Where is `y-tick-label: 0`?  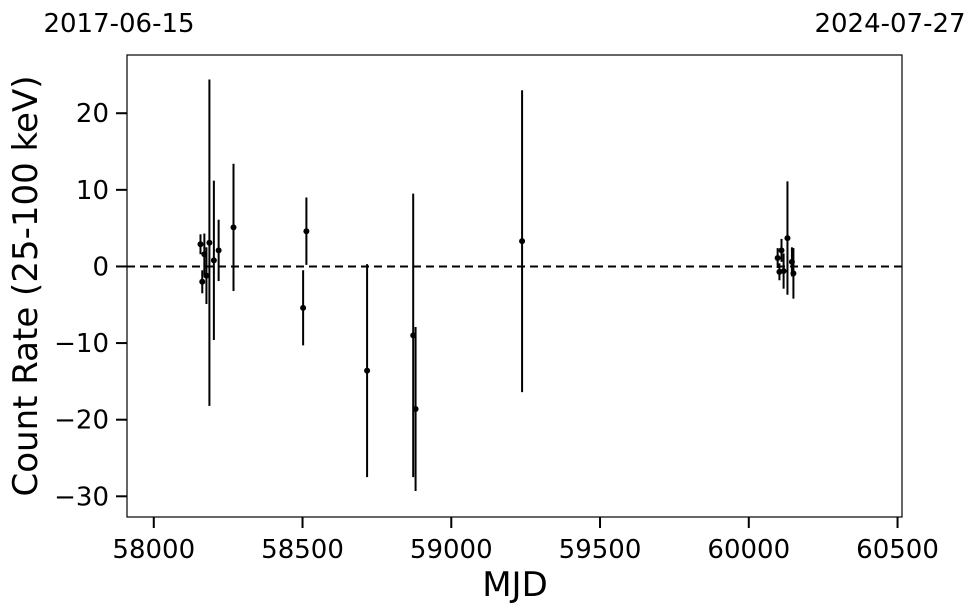
y-tick-label: 0 is located at coordinates (100, 267).